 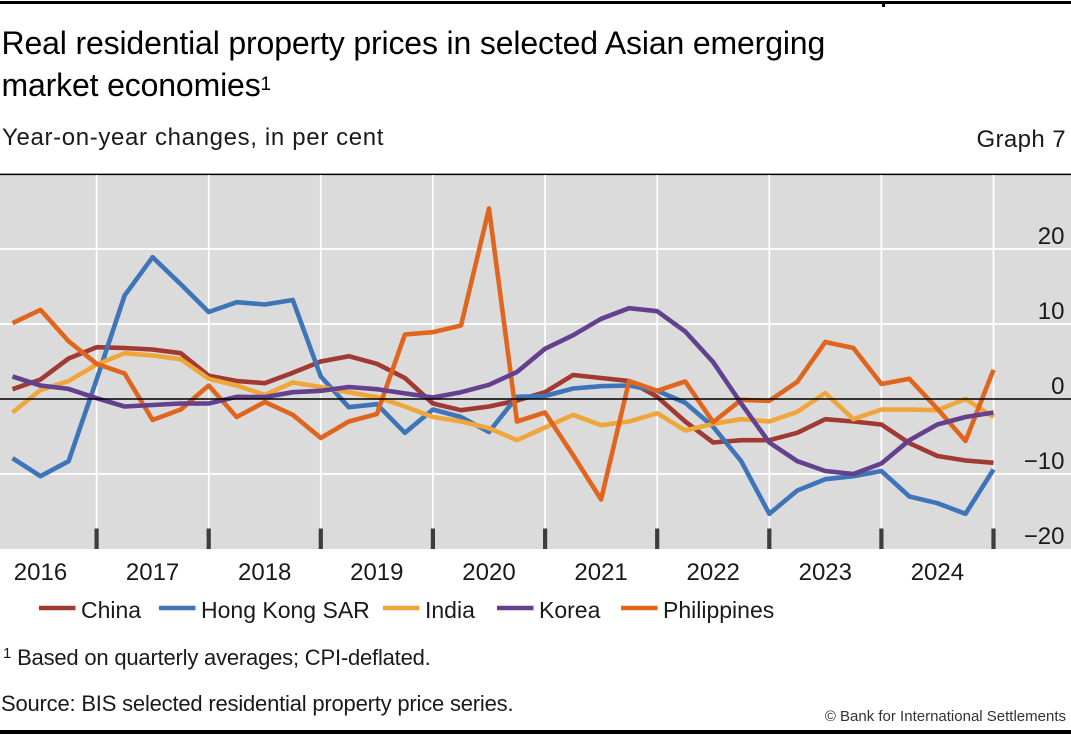 What do you see at coordinates (376, 572) in the screenshot?
I see `svg-text: 2019` at bounding box center [376, 572].